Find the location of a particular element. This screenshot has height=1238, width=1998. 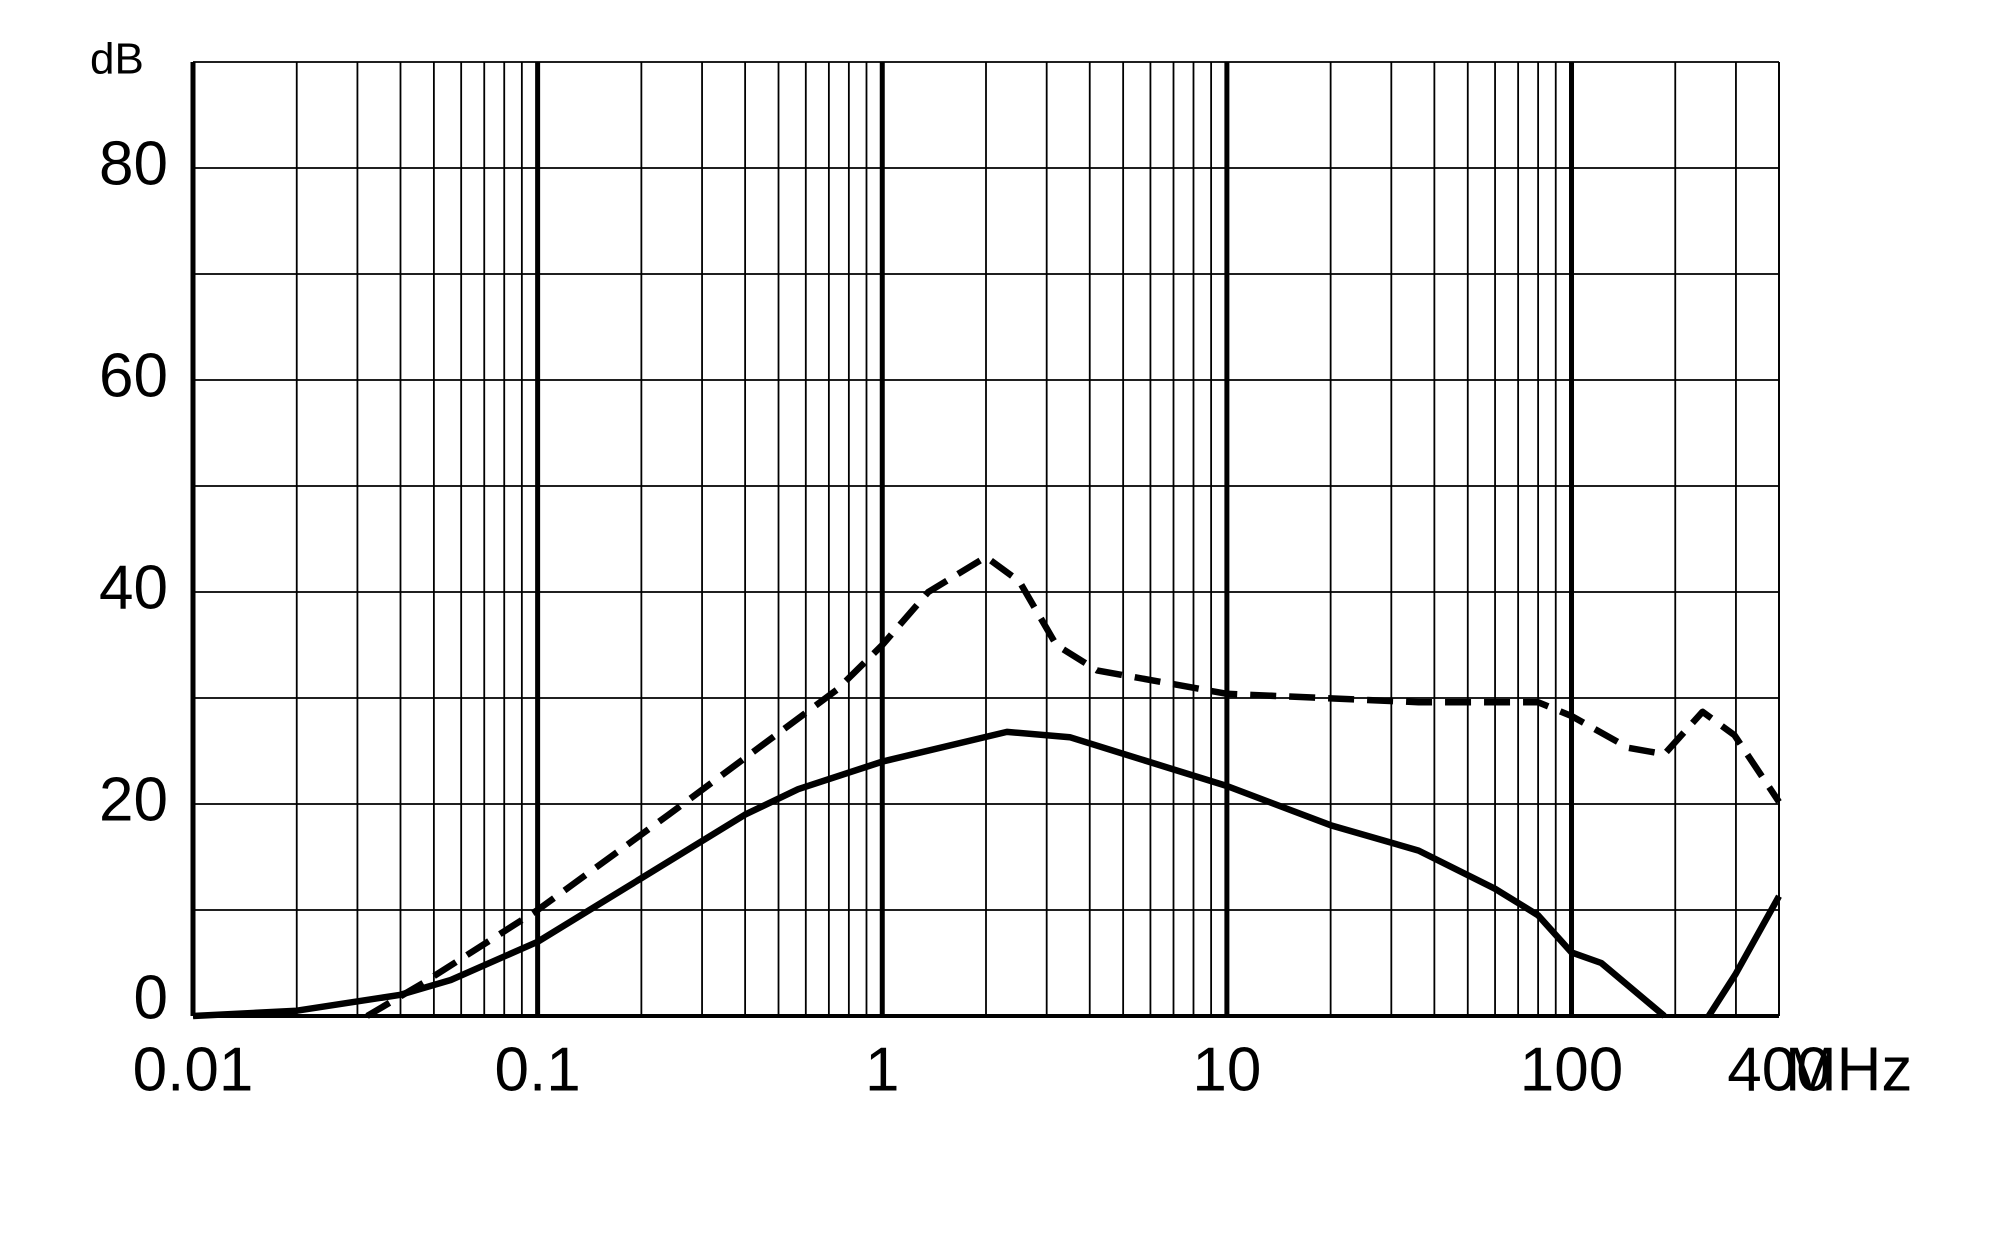

x-tick-label: 100 is located at coordinates (1571, 1069).